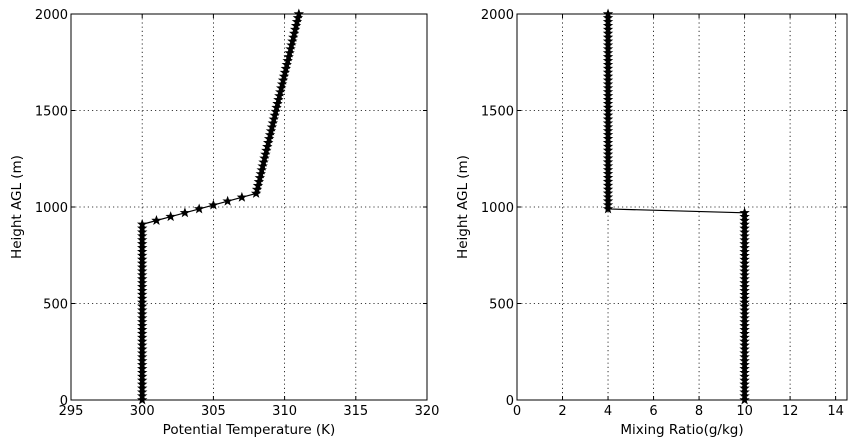 The image size is (861, 439). What do you see at coordinates (608, 411) in the screenshot?
I see `x-tick-label: 4` at bounding box center [608, 411].